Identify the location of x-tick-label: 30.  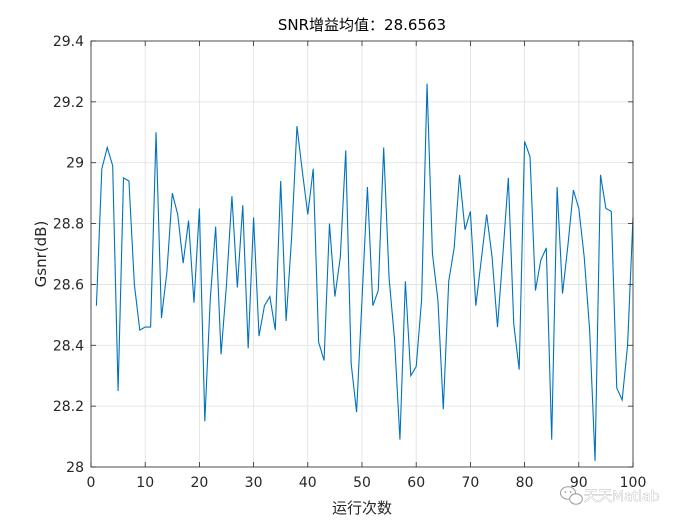
(254, 483).